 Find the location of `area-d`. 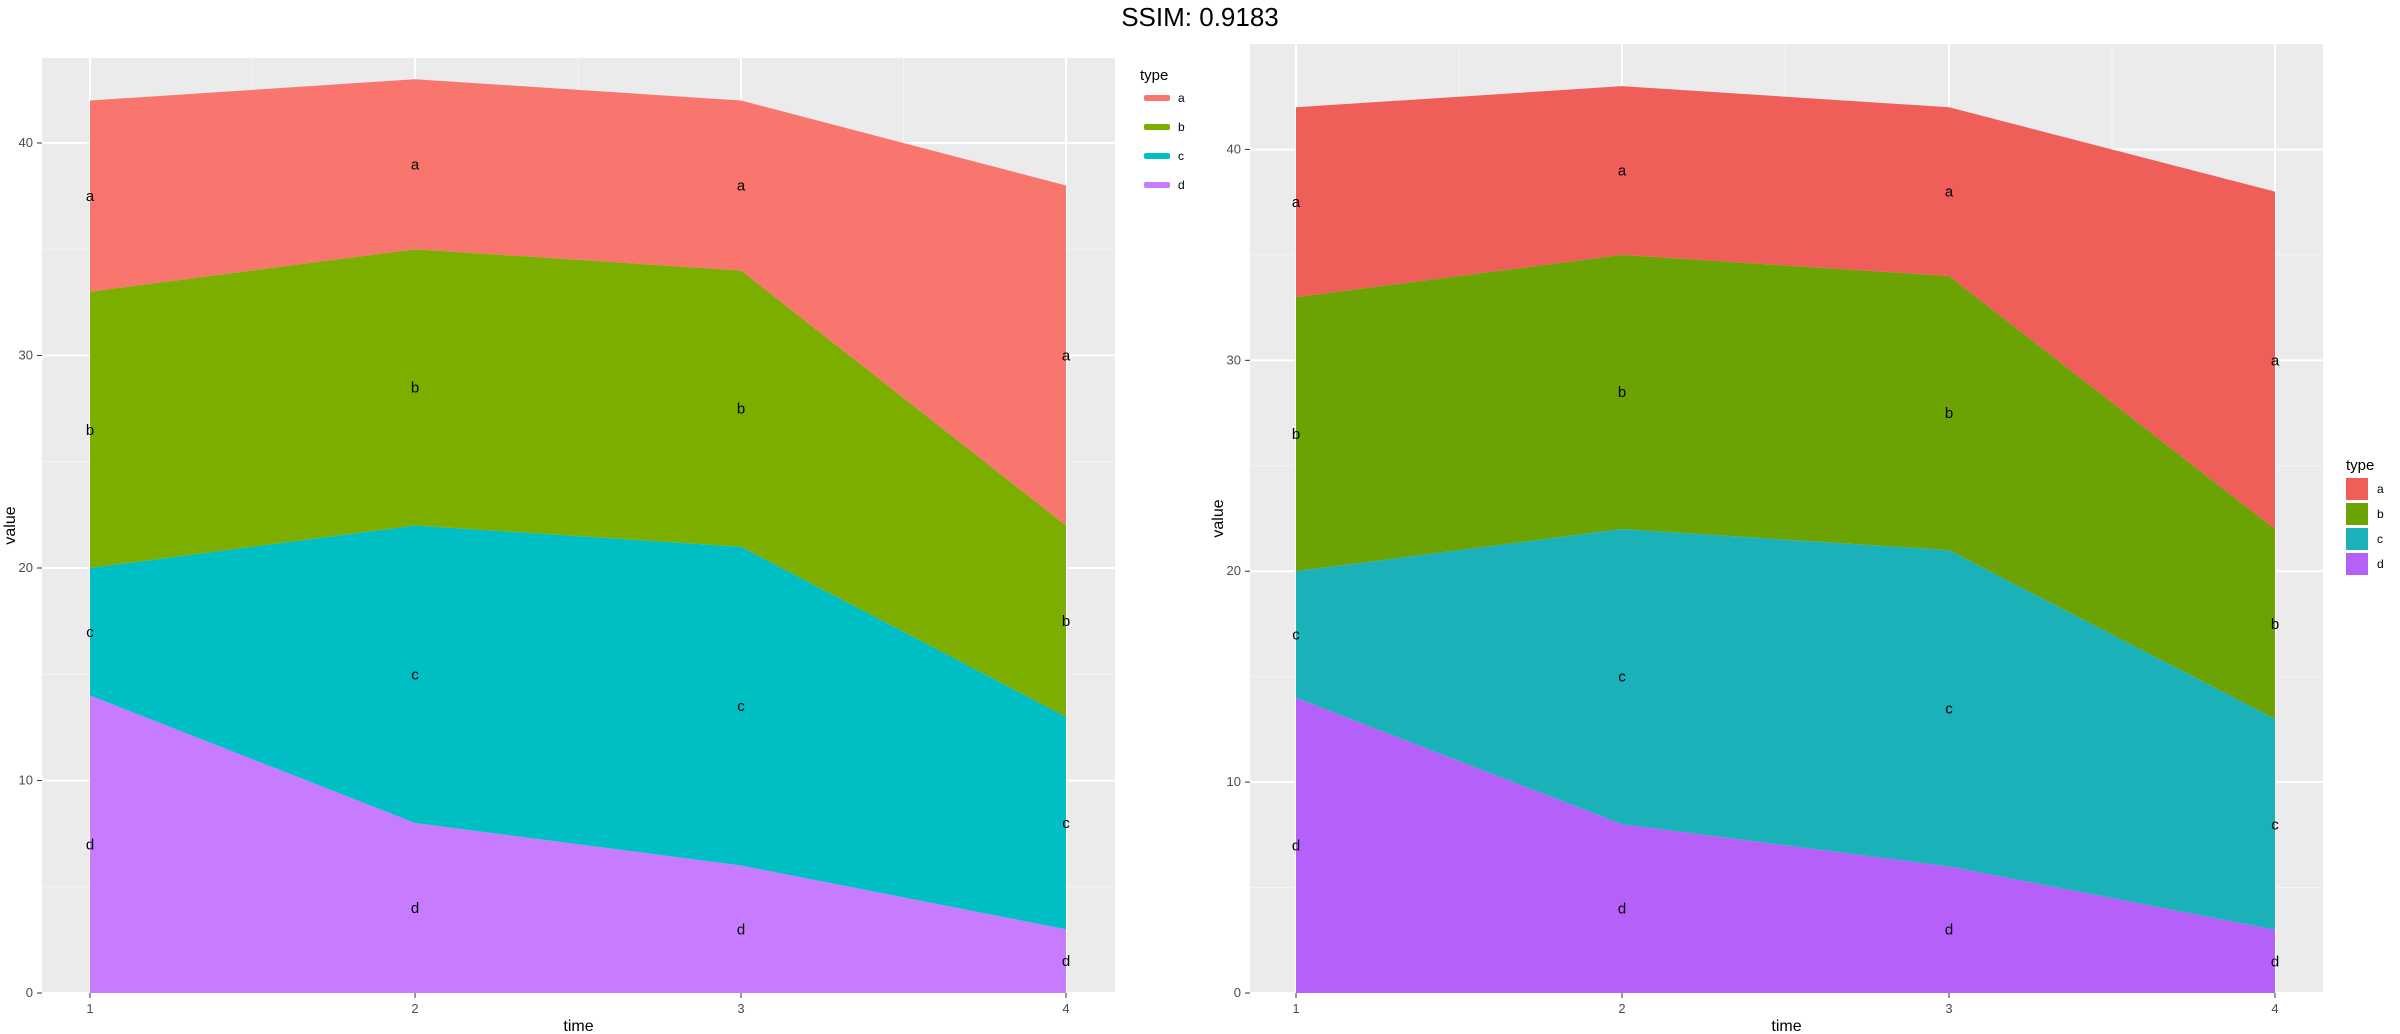

area-d is located at coordinates (1785, 845).